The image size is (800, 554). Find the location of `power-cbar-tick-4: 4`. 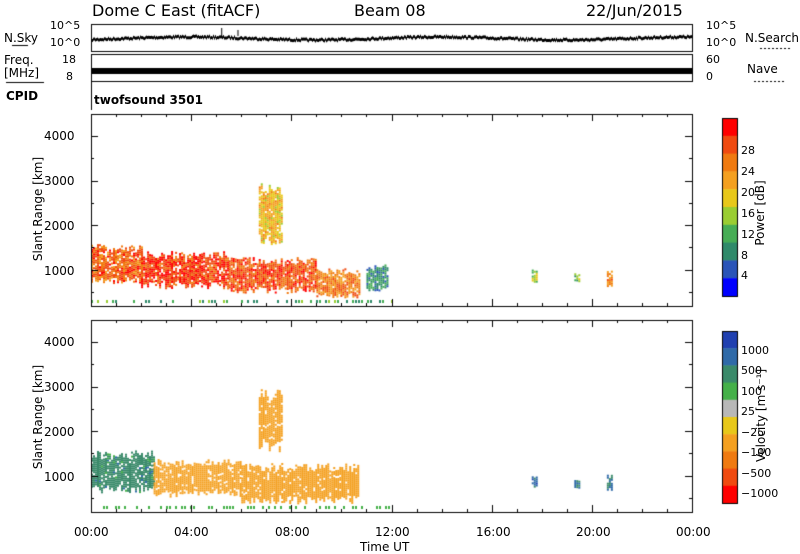

power-cbar-tick-4: 4 is located at coordinates (744, 275).